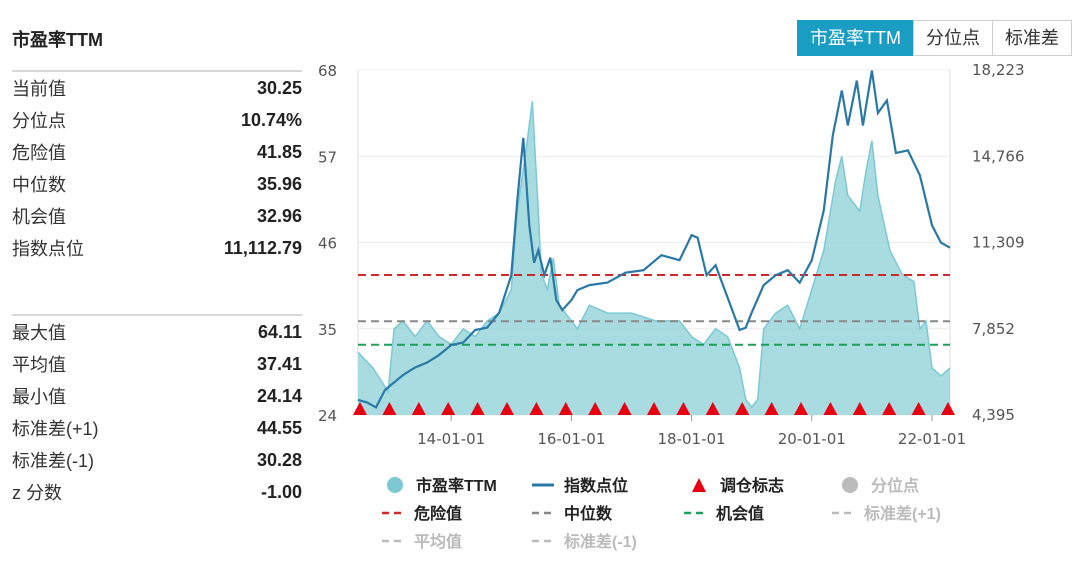 The image size is (1080, 569). What do you see at coordinates (993, 329) in the screenshot?
I see `y-right-tick-label: 7,852` at bounding box center [993, 329].